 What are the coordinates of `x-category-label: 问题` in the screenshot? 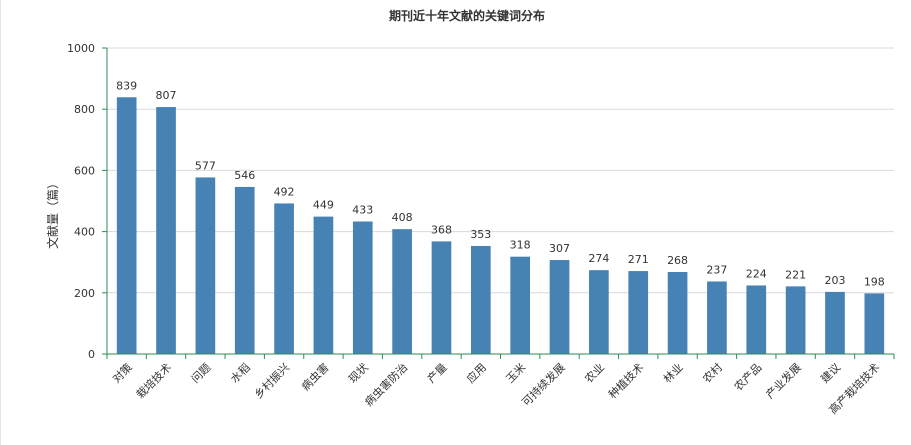 It's located at (201, 373).